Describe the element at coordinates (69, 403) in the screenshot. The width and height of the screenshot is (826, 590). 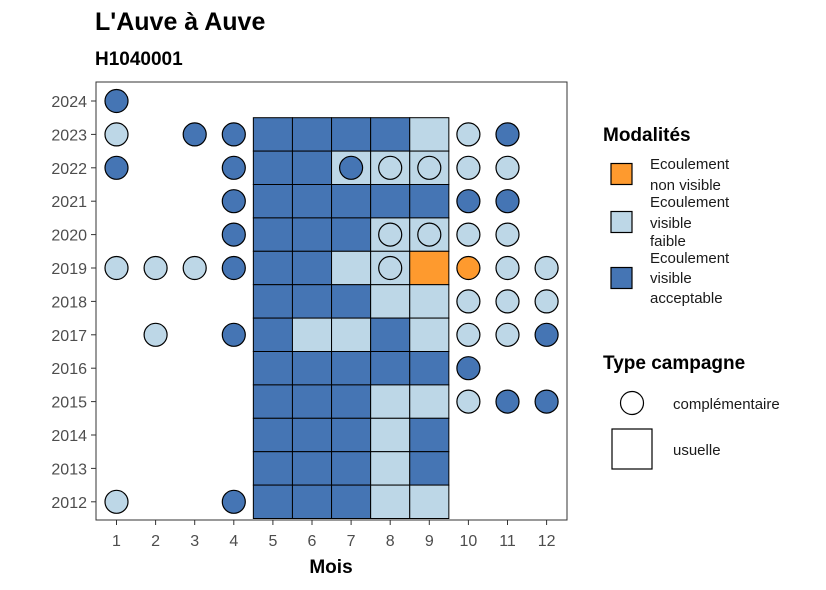
I see `y-tick-label: 2015` at that location.